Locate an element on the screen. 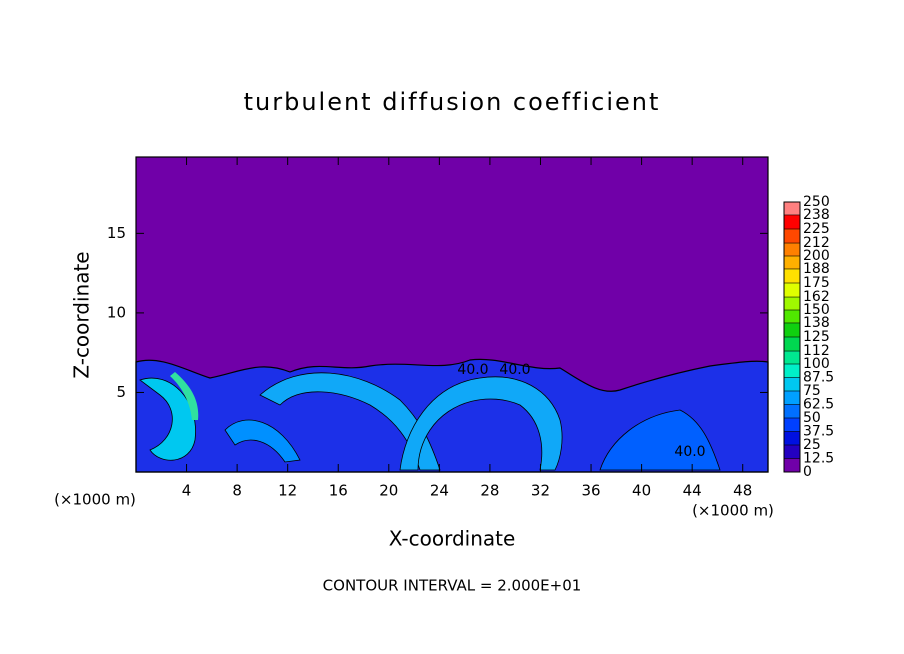  colorbar-label: 12.5 is located at coordinates (818, 459).